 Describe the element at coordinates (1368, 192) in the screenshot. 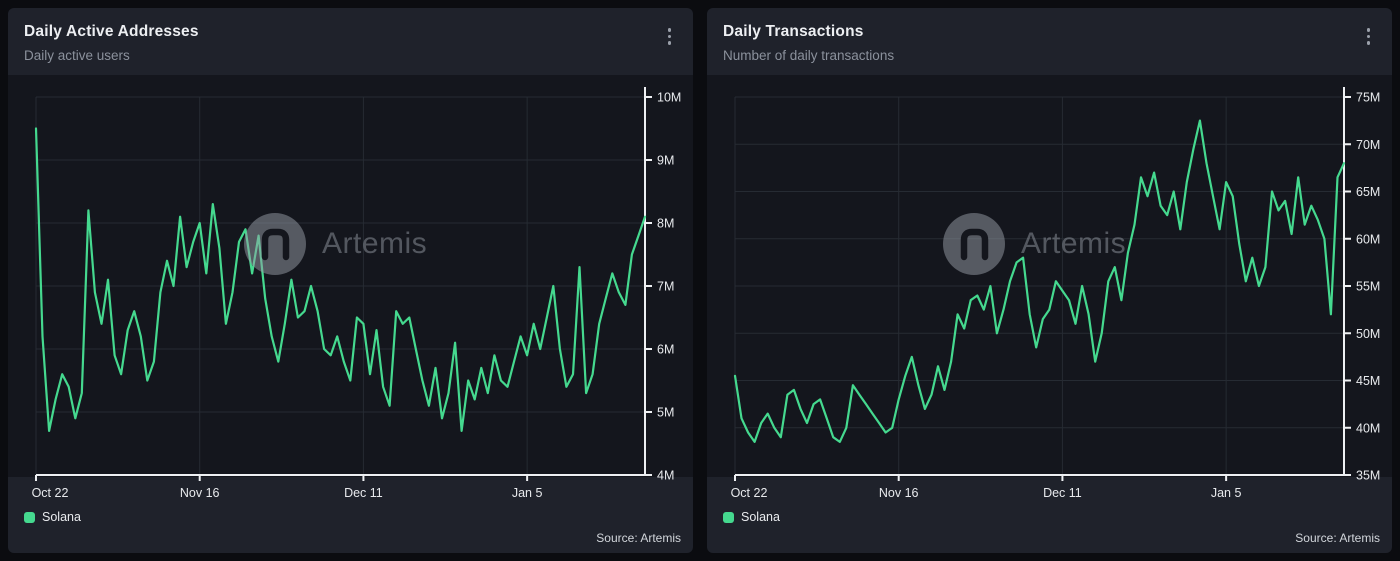

I see `svg-text: 65M` at that location.